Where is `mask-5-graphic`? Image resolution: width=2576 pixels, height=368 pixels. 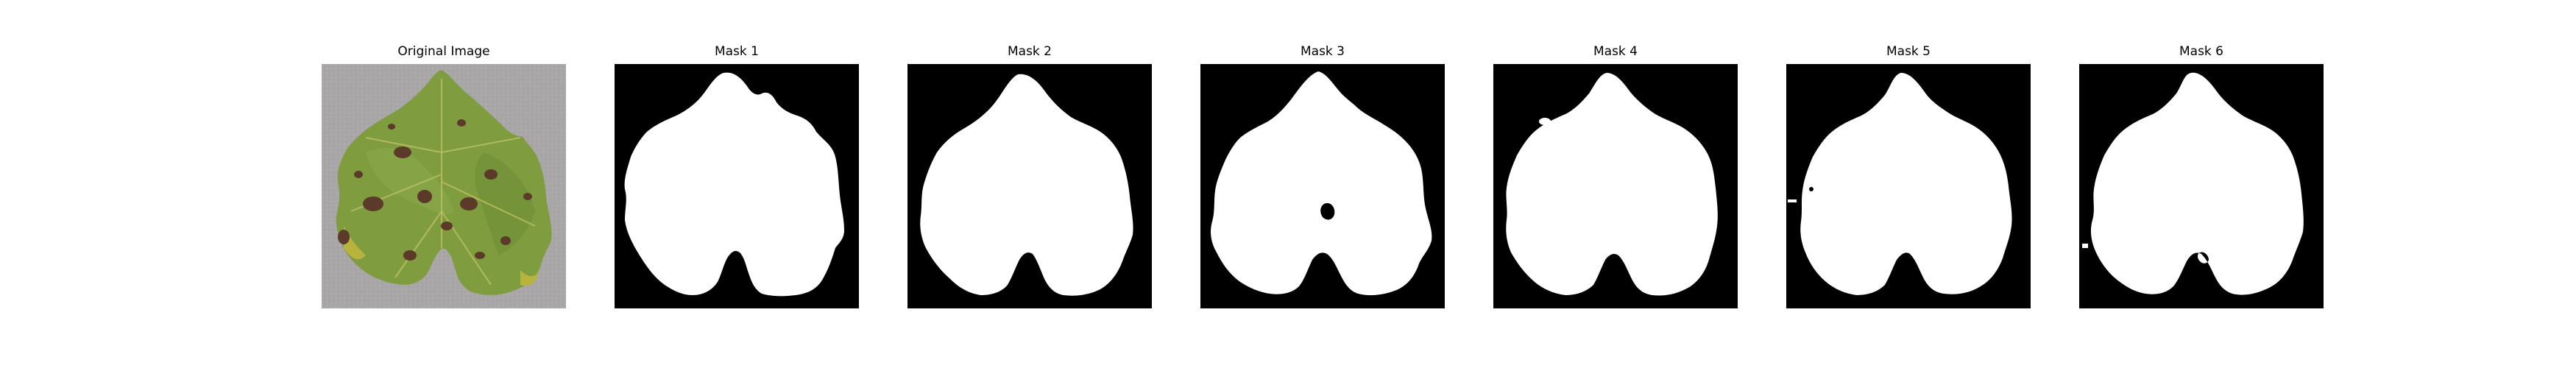
mask-5-graphic is located at coordinates (1908, 186).